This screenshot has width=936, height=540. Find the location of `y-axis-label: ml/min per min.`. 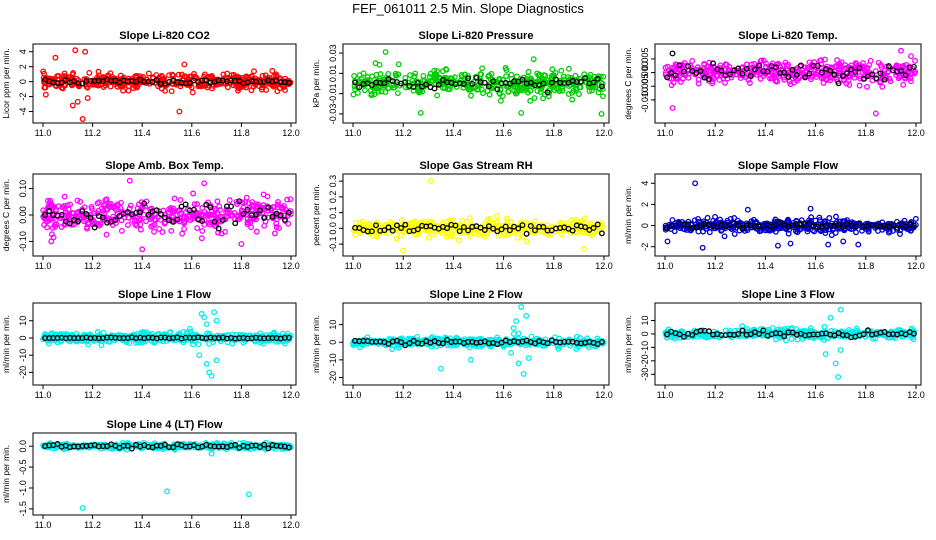

y-axis-label: ml/min per min. is located at coordinates (628, 344).